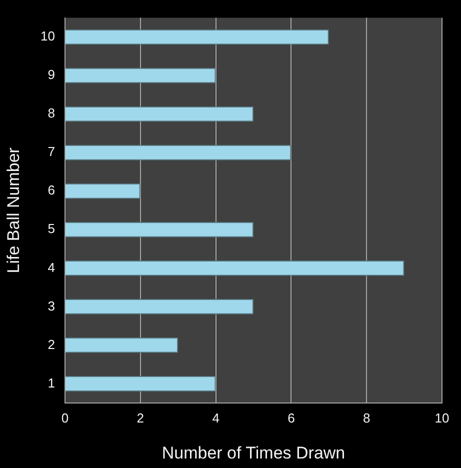 The width and height of the screenshot is (461, 468). I want to click on x-tick-label: 6, so click(291, 418).